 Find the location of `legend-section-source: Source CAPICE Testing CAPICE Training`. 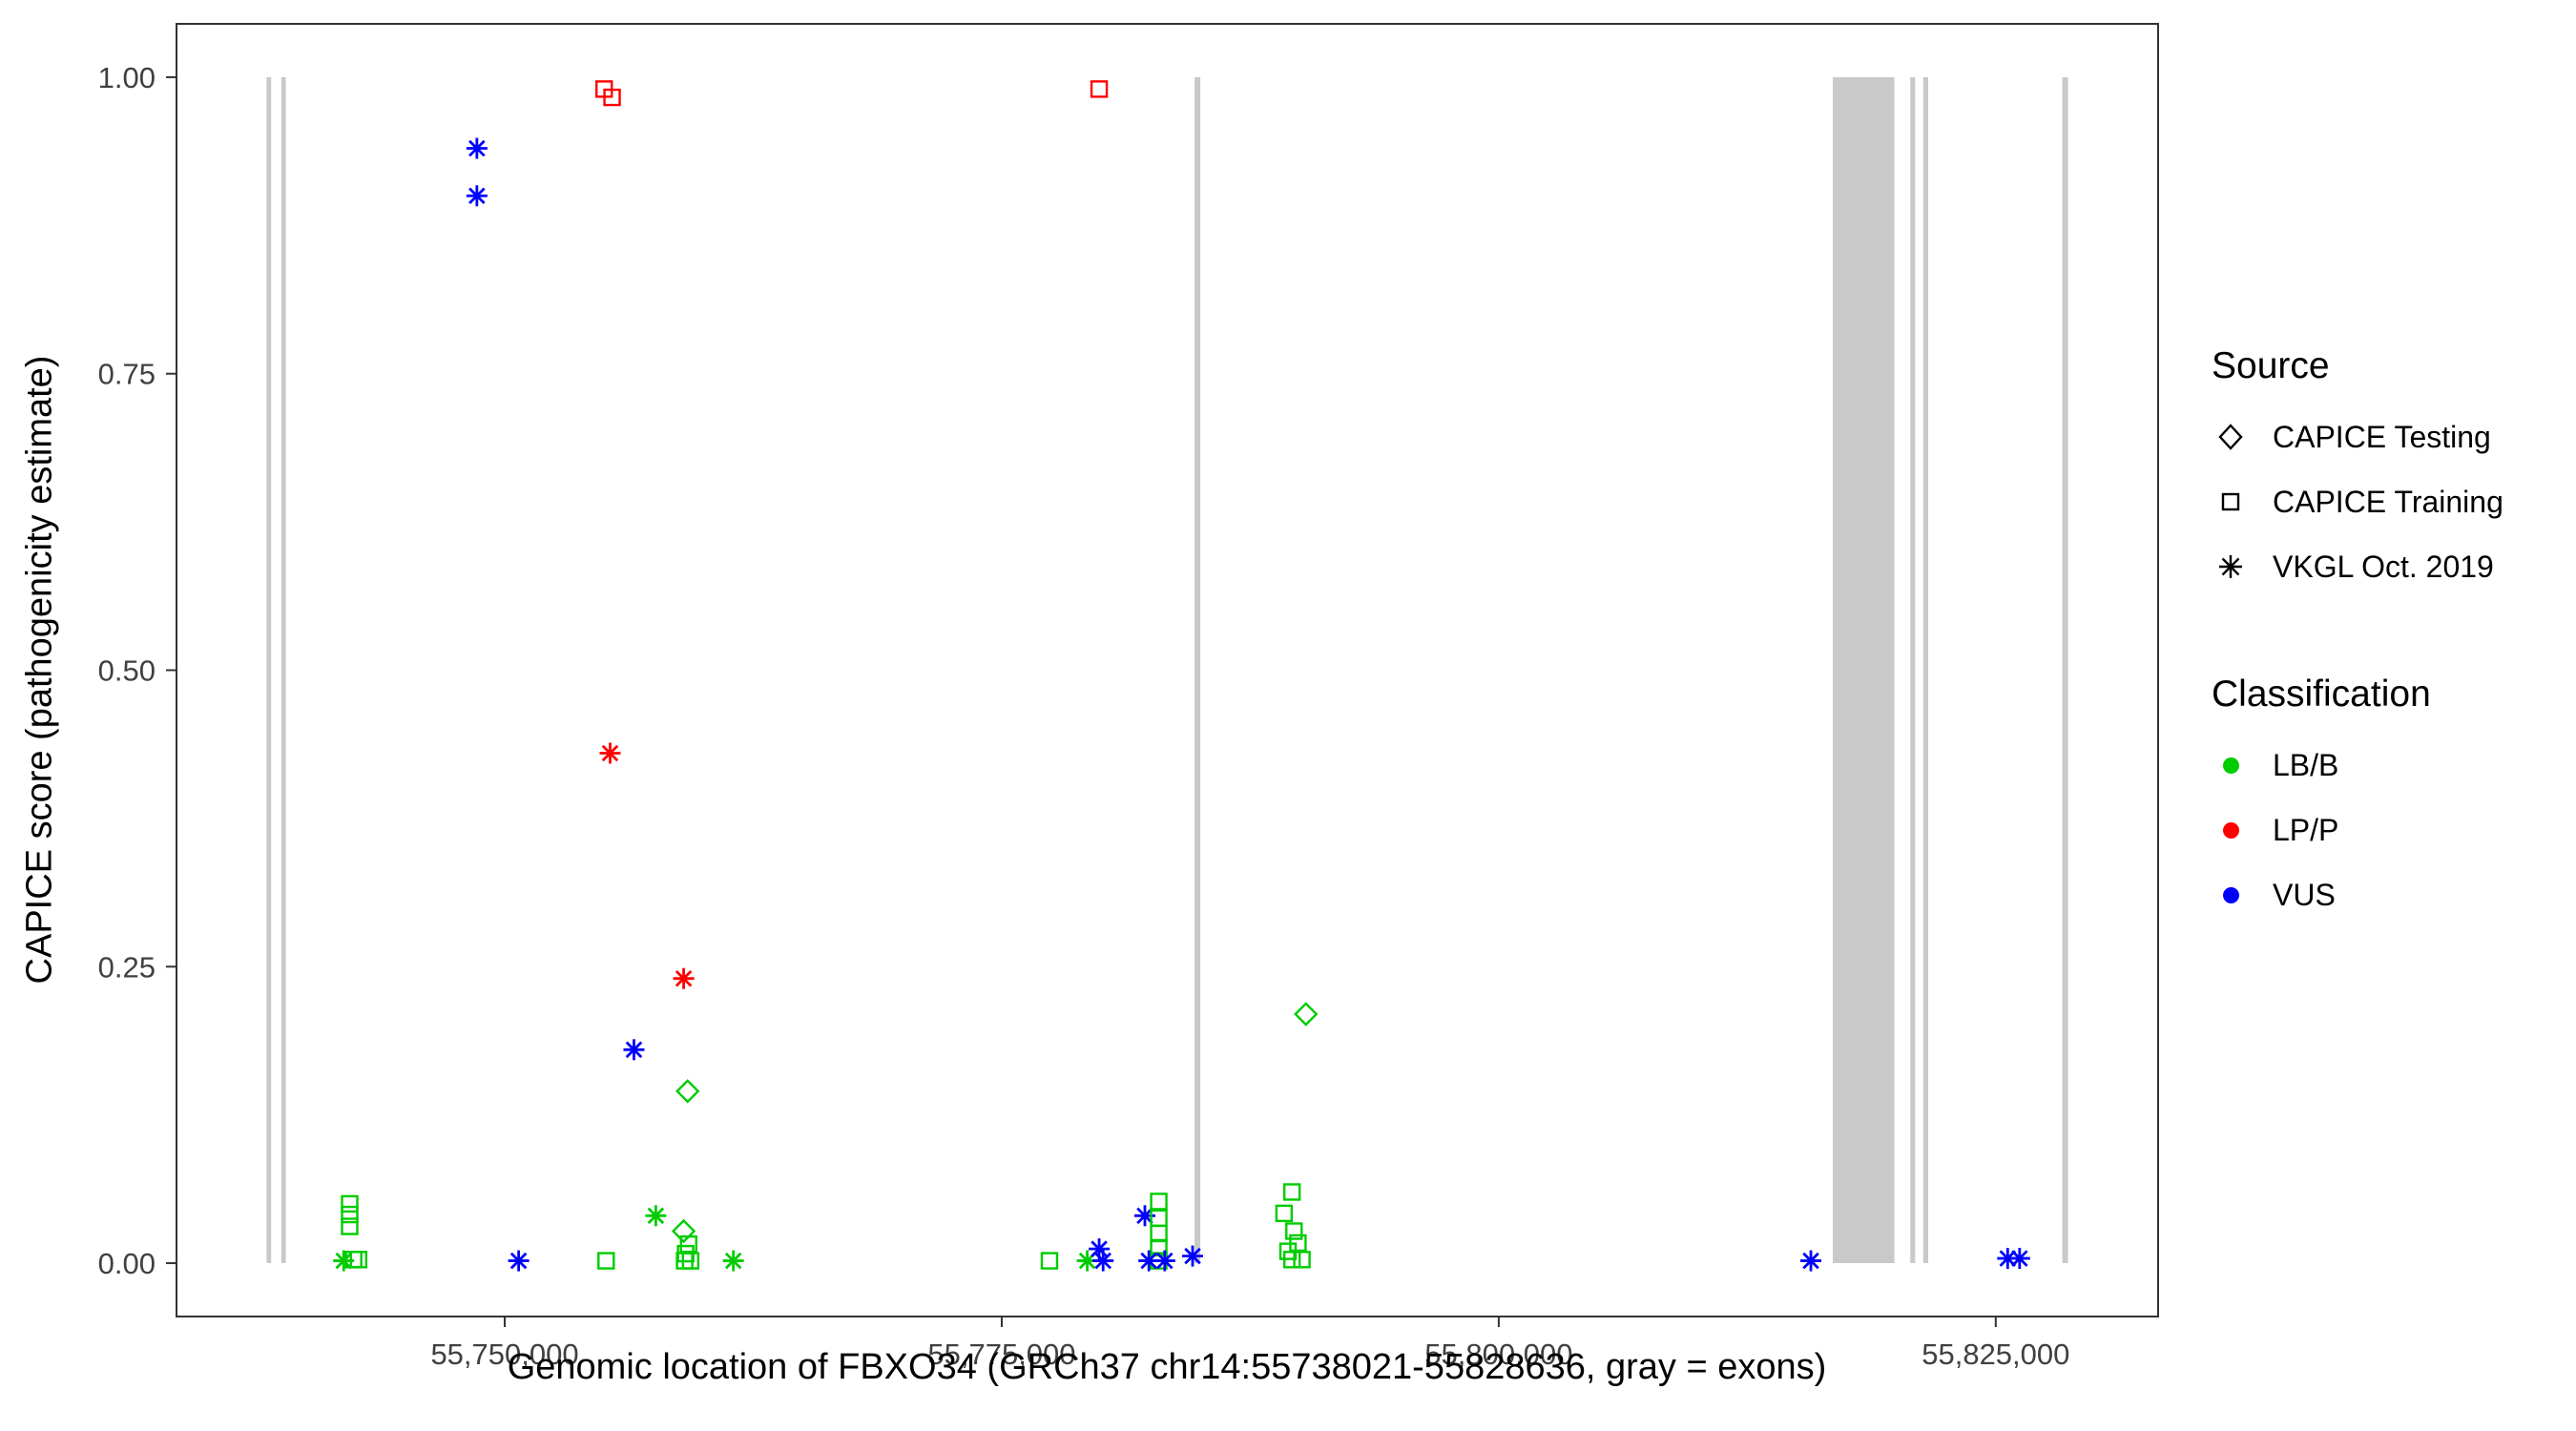

legend-section-source: Source CAPICE Testing CAPICE Training is located at coordinates (2393, 465).